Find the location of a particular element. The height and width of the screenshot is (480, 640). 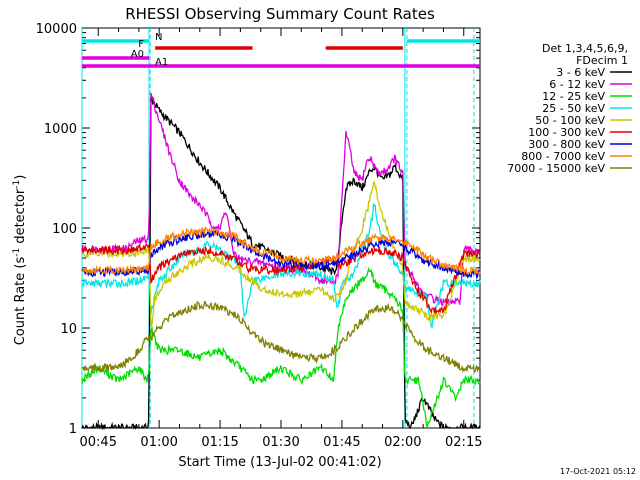

legend-title-1: Det 1,3,4,5,6,9, is located at coordinates (585, 48).